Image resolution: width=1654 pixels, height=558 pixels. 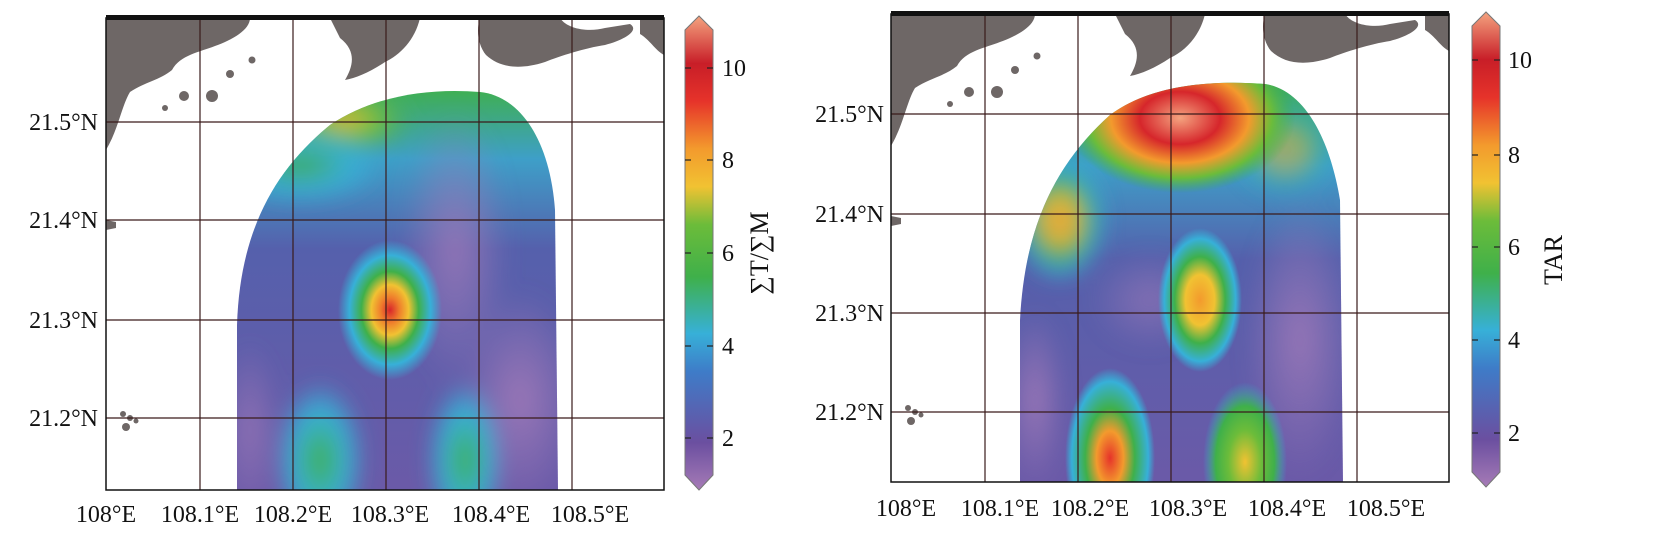 What do you see at coordinates (63, 123) in the screenshot?
I see `left-lat-label-0: 21.5°N` at bounding box center [63, 123].